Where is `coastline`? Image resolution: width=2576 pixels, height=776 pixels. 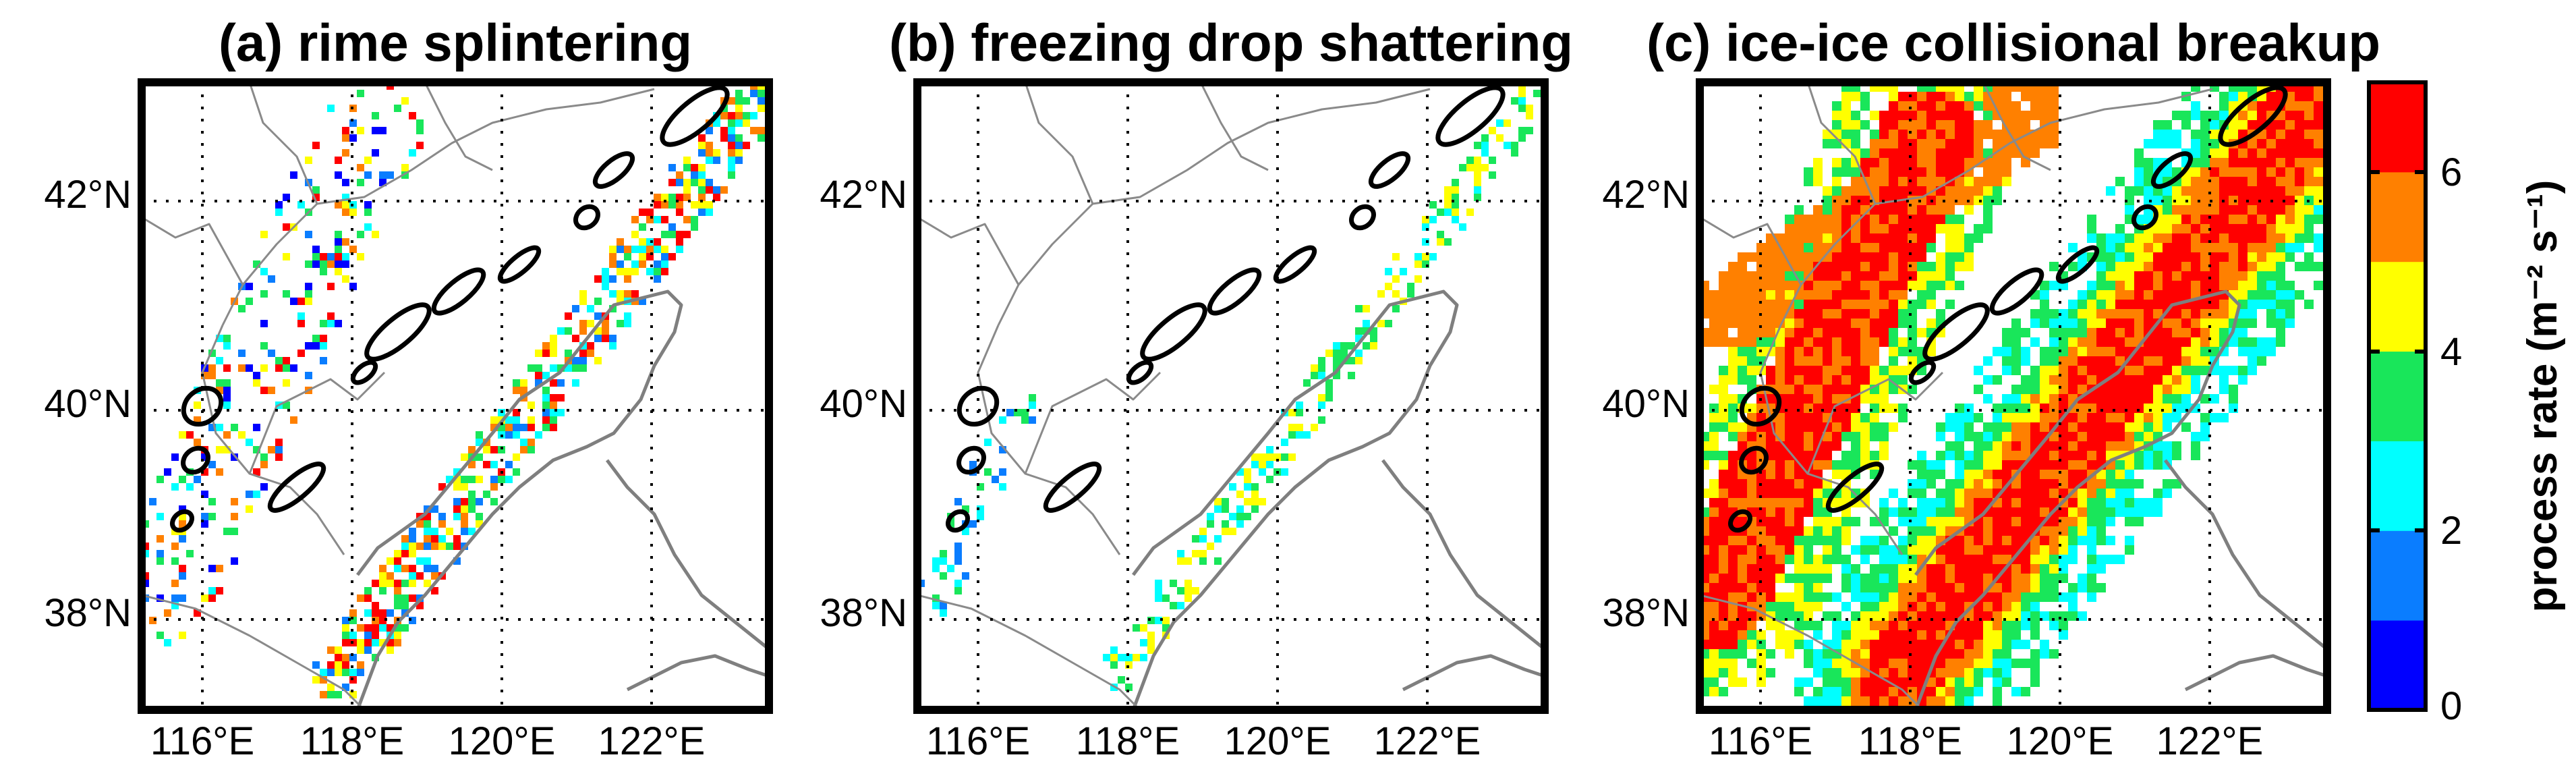
coastline is located at coordinates (2245, 554).